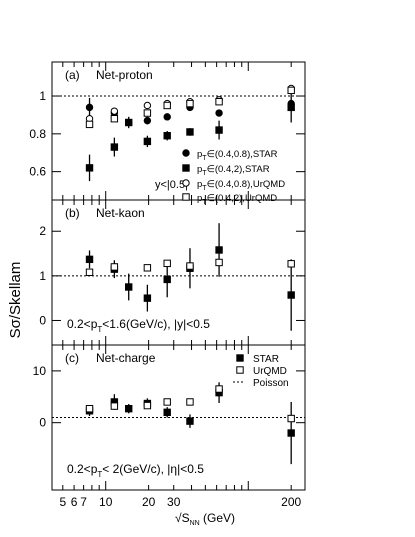  I want to click on panel-label: (c), so click(72, 358).